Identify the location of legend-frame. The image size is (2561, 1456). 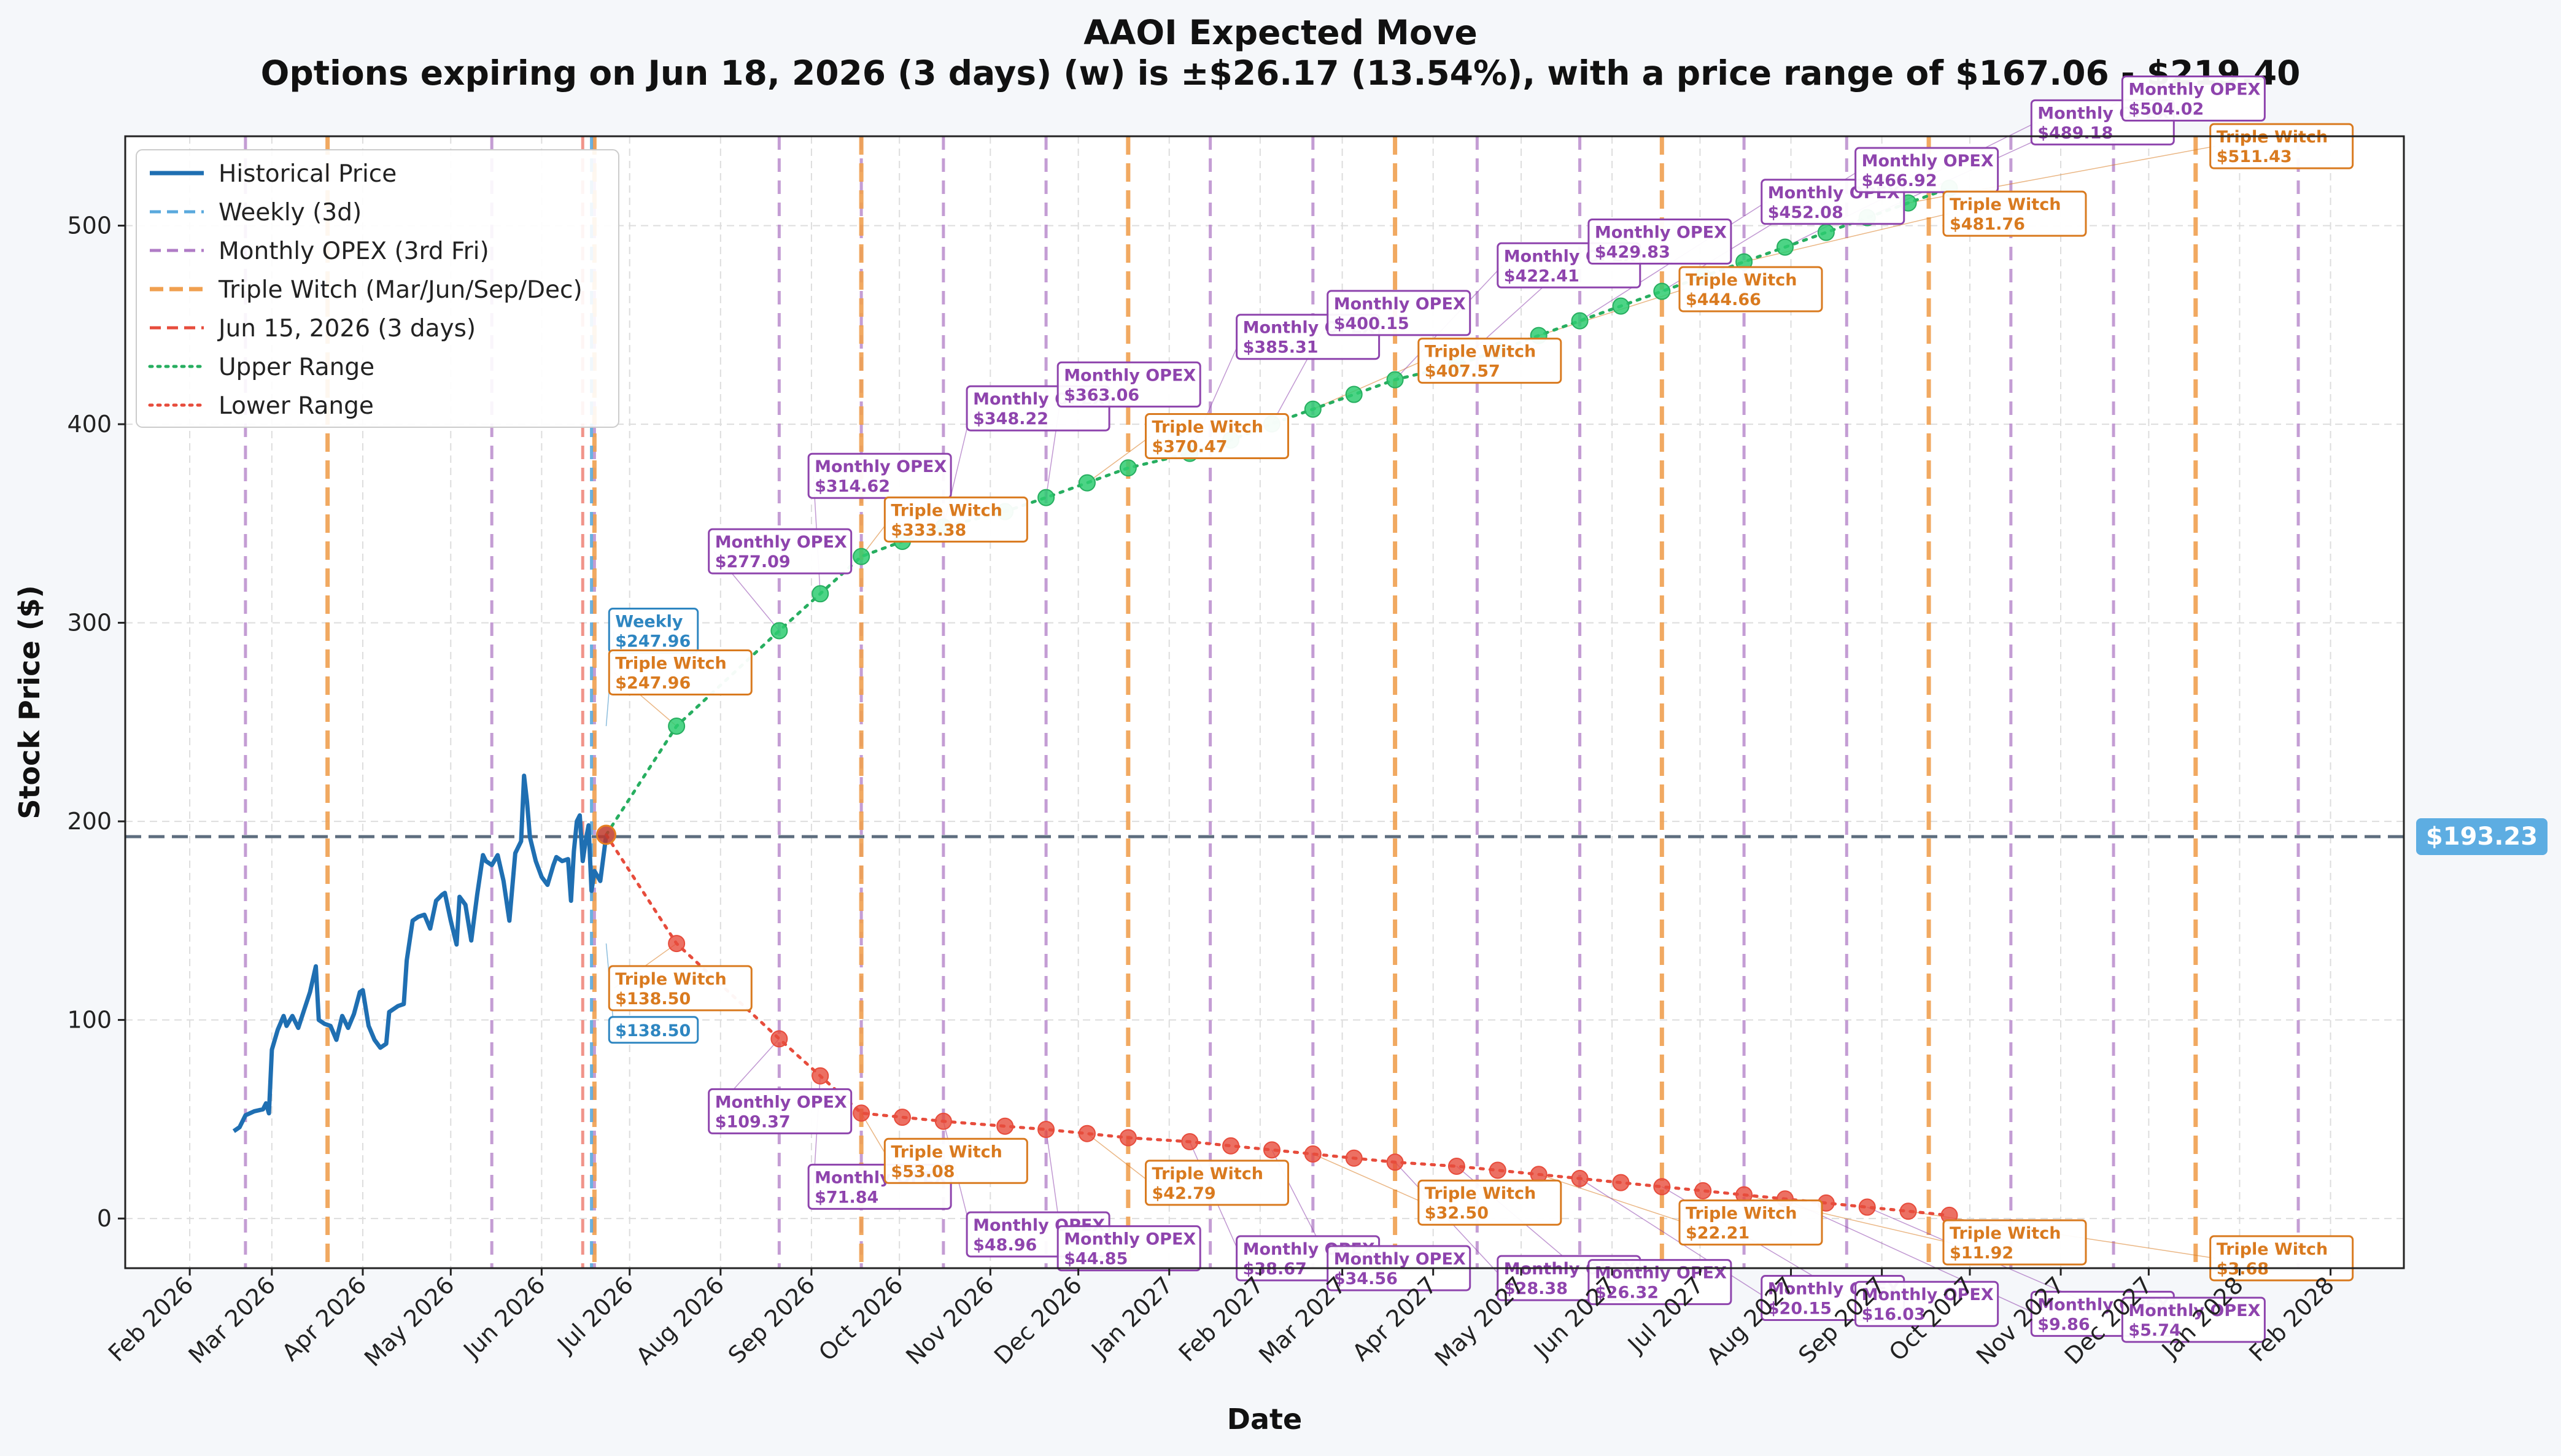
(378, 288).